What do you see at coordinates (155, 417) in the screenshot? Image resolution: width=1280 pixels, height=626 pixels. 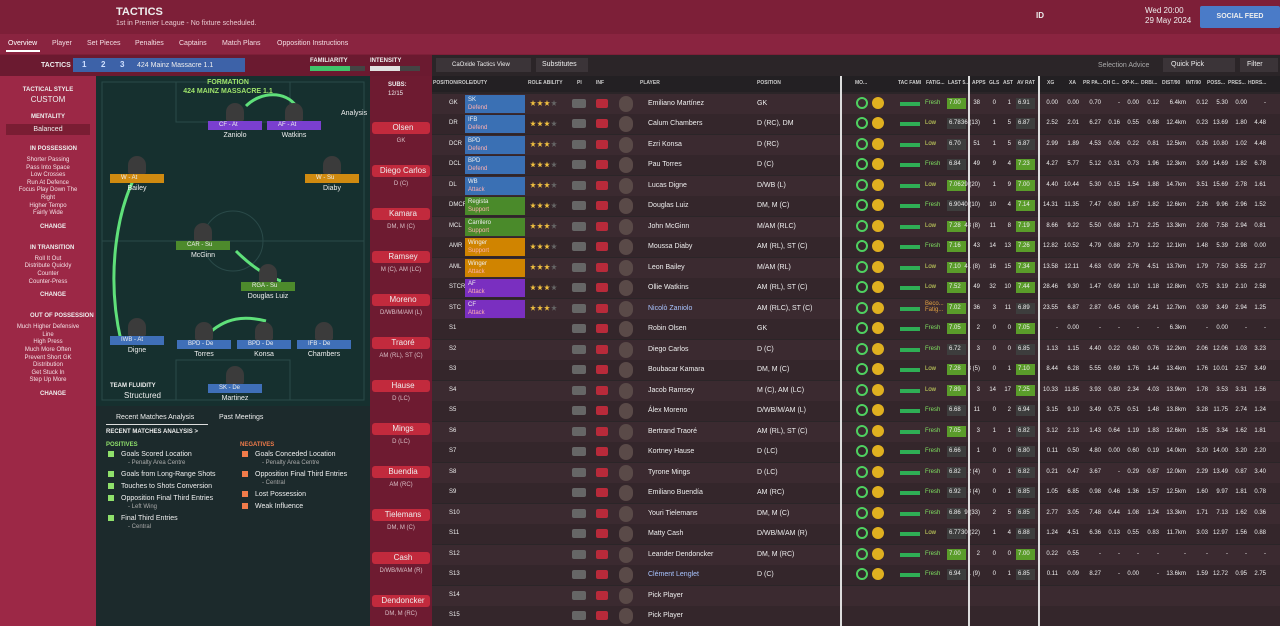 I see `analysis-tab: Recent Matches Analysis` at bounding box center [155, 417].